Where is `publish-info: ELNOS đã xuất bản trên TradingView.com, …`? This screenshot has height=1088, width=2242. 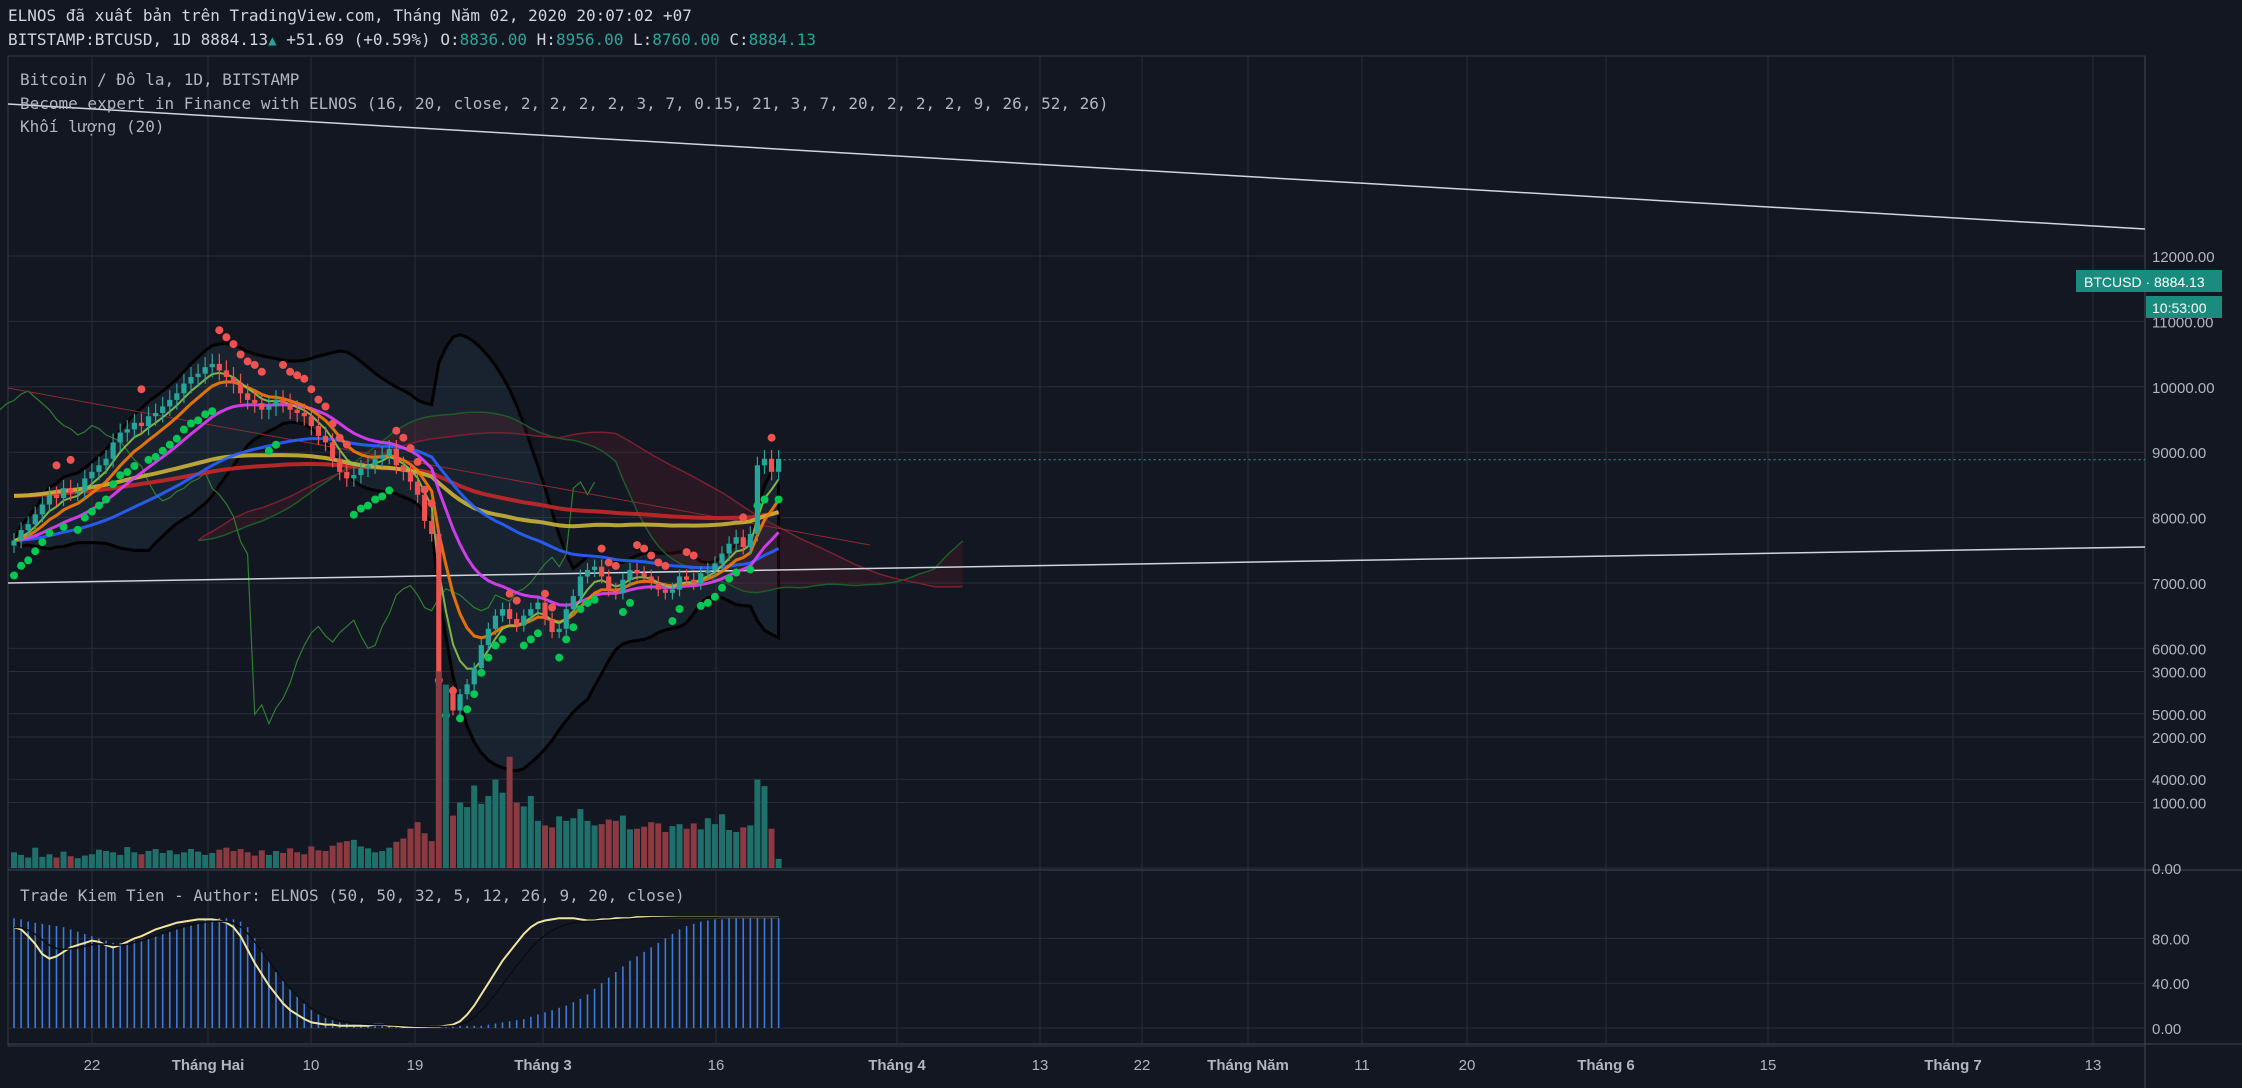
publish-info: ELNOS đã xuất bản trên TradingView.com, … is located at coordinates (350, 15).